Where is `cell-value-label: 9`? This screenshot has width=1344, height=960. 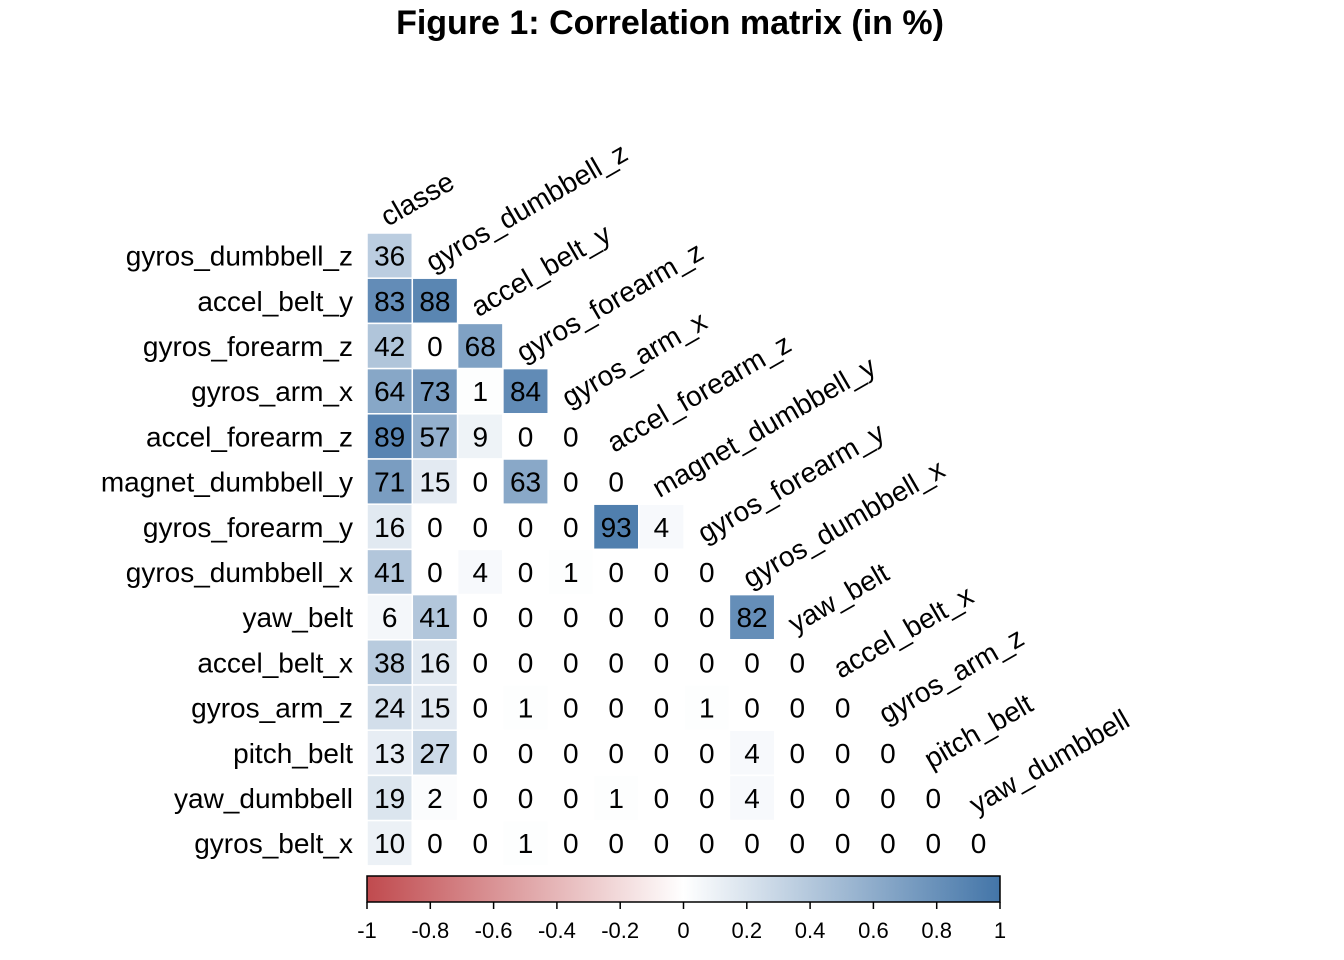 cell-value-label: 9 is located at coordinates (480, 436).